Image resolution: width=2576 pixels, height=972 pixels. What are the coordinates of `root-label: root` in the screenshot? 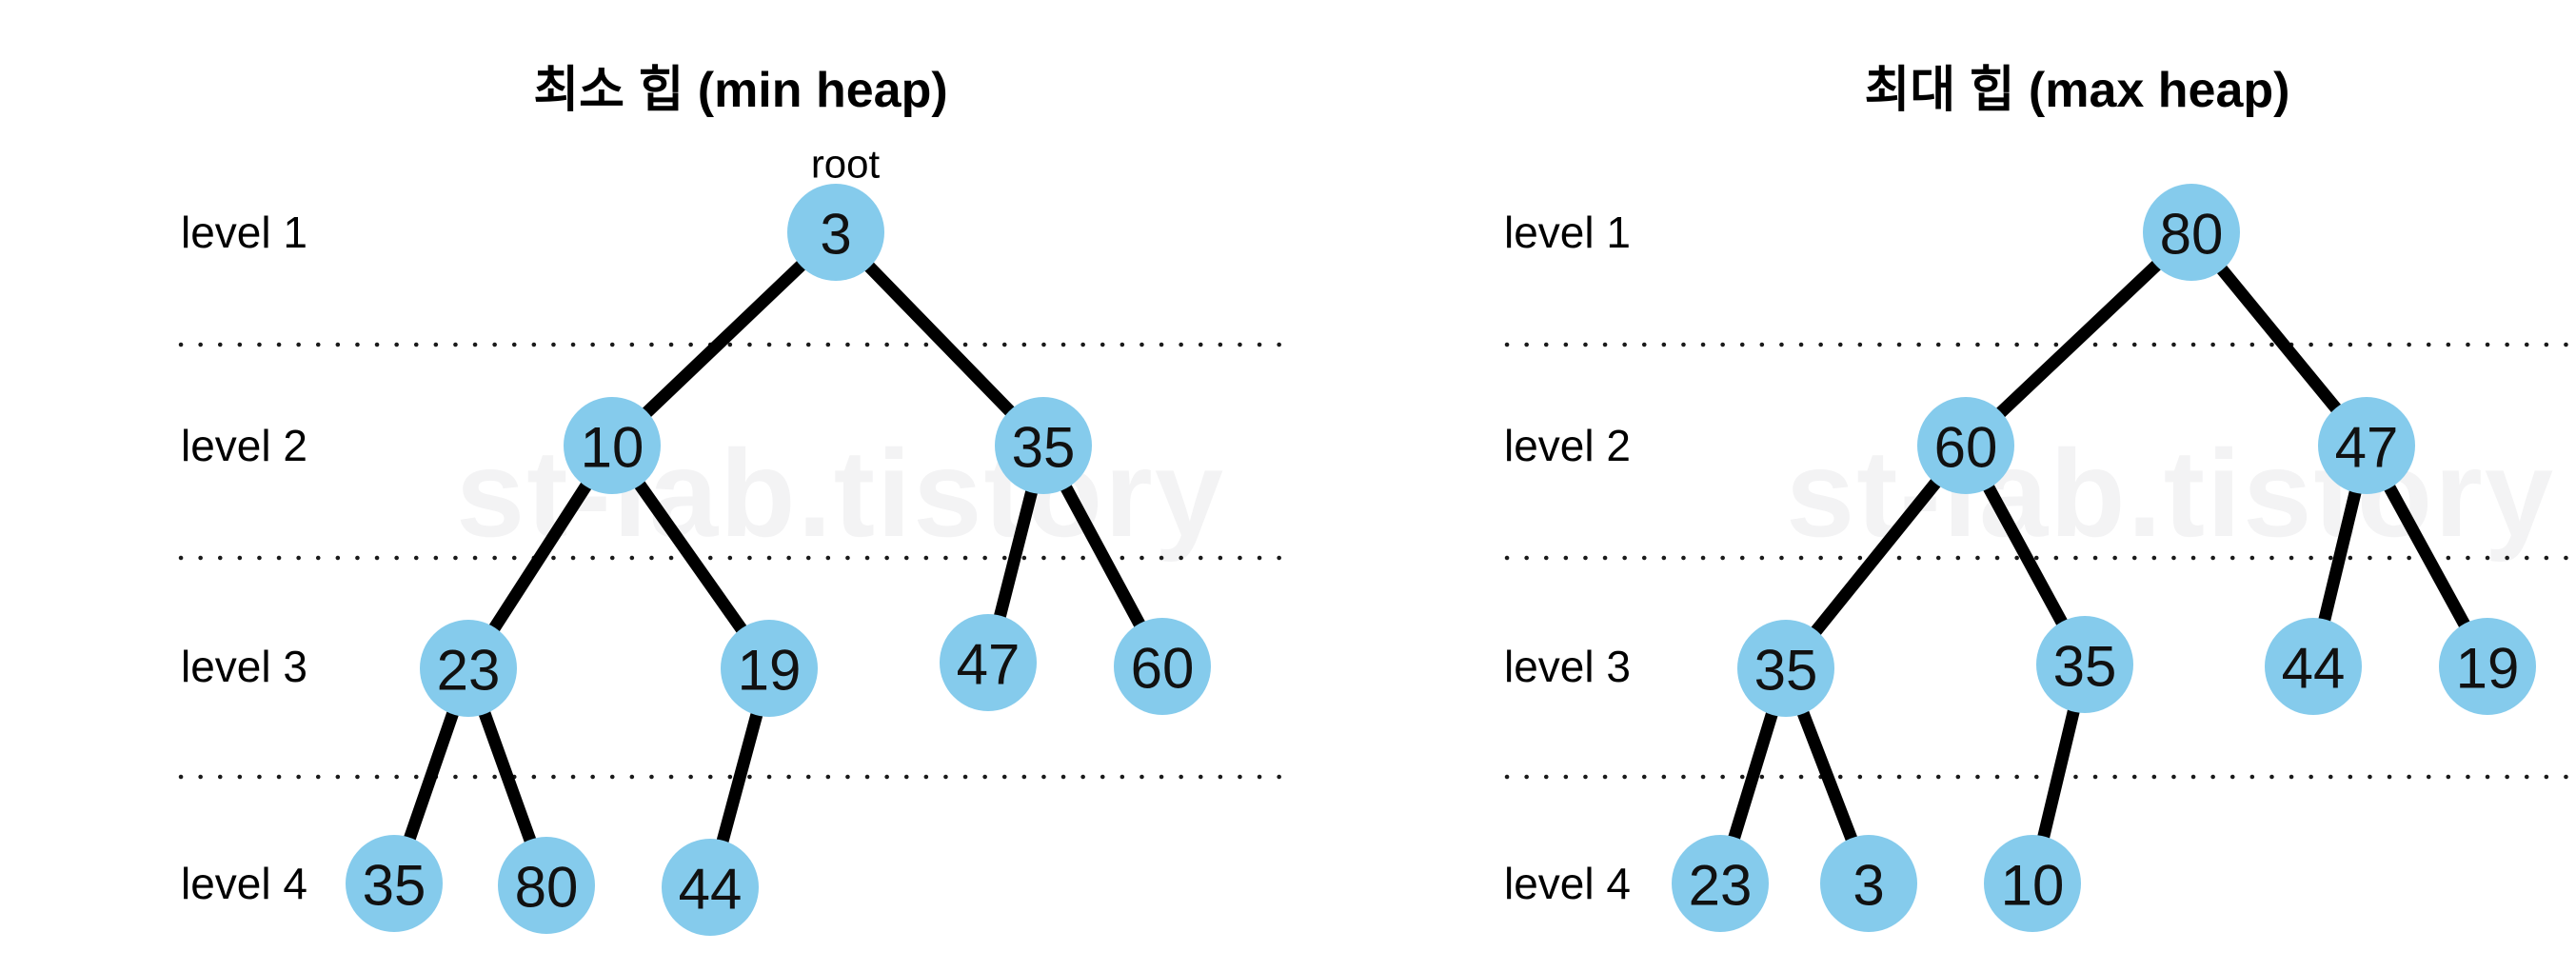 It's located at (846, 164).